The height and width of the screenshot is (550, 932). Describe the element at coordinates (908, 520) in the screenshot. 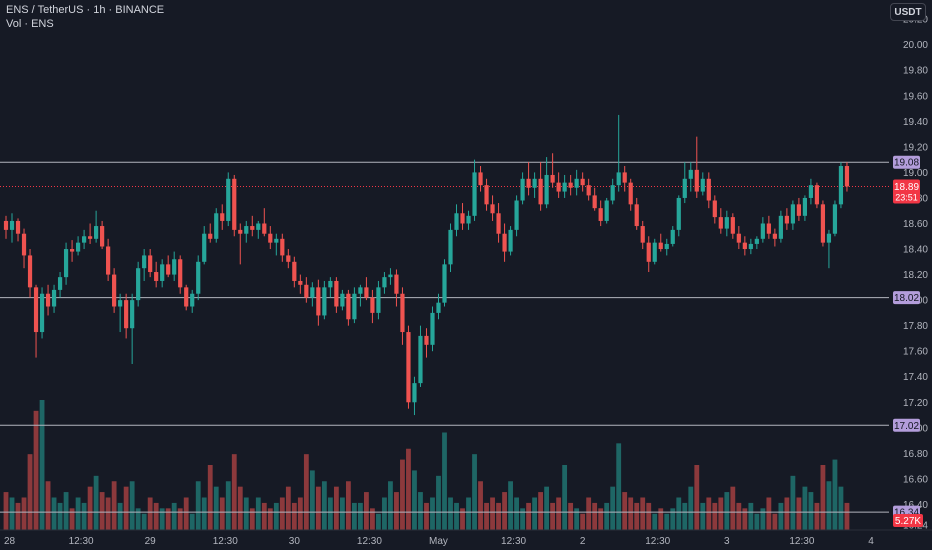

I see `volume-value-badge` at that location.